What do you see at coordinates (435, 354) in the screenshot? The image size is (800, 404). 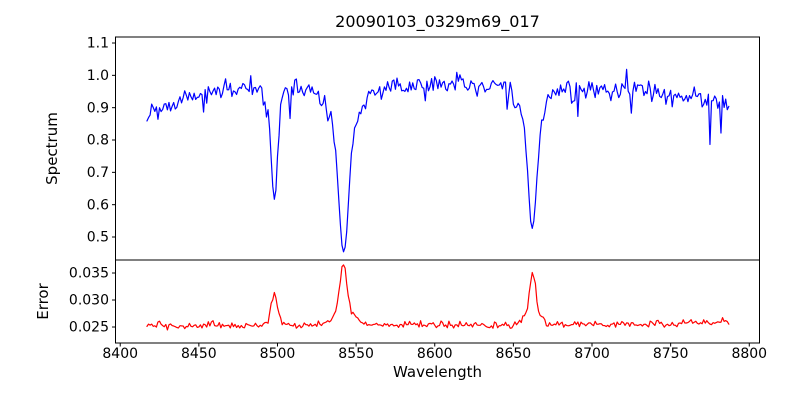 I see `x-tick-label: 8600` at bounding box center [435, 354].